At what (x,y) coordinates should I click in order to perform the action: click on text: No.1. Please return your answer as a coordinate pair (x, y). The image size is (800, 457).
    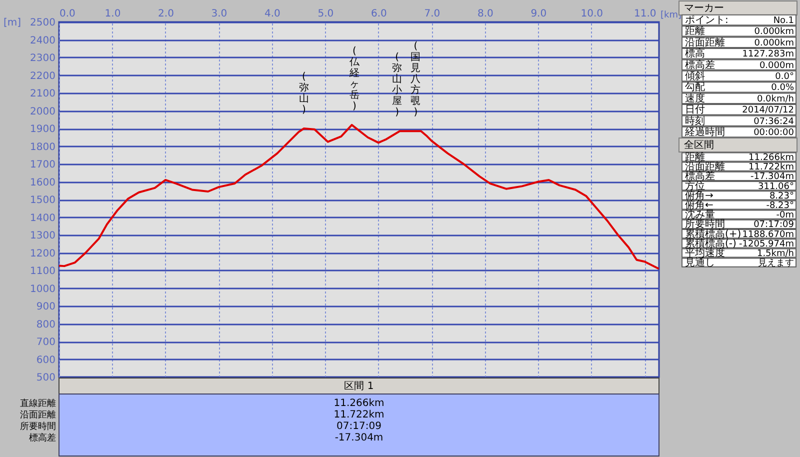
    Looking at the image, I should click on (783, 21).